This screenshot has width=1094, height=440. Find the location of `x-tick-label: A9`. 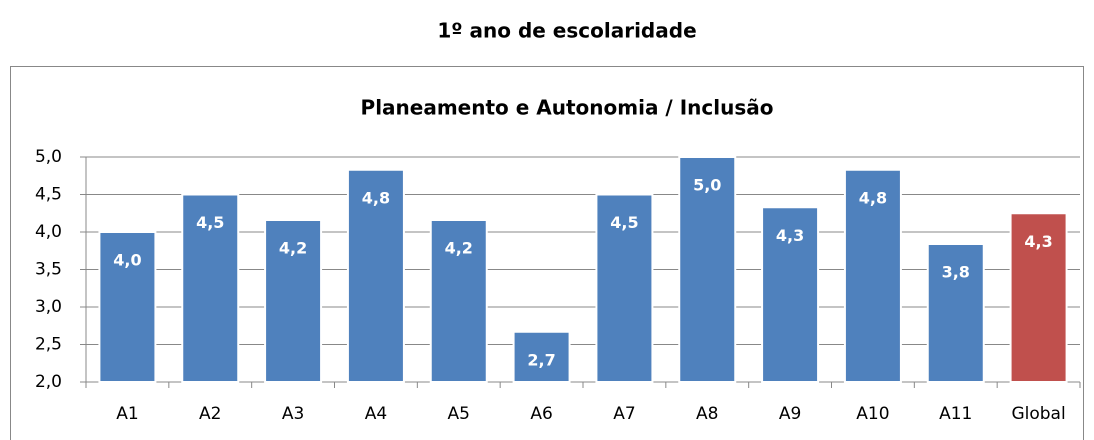

x-tick-label: A9 is located at coordinates (790, 414).